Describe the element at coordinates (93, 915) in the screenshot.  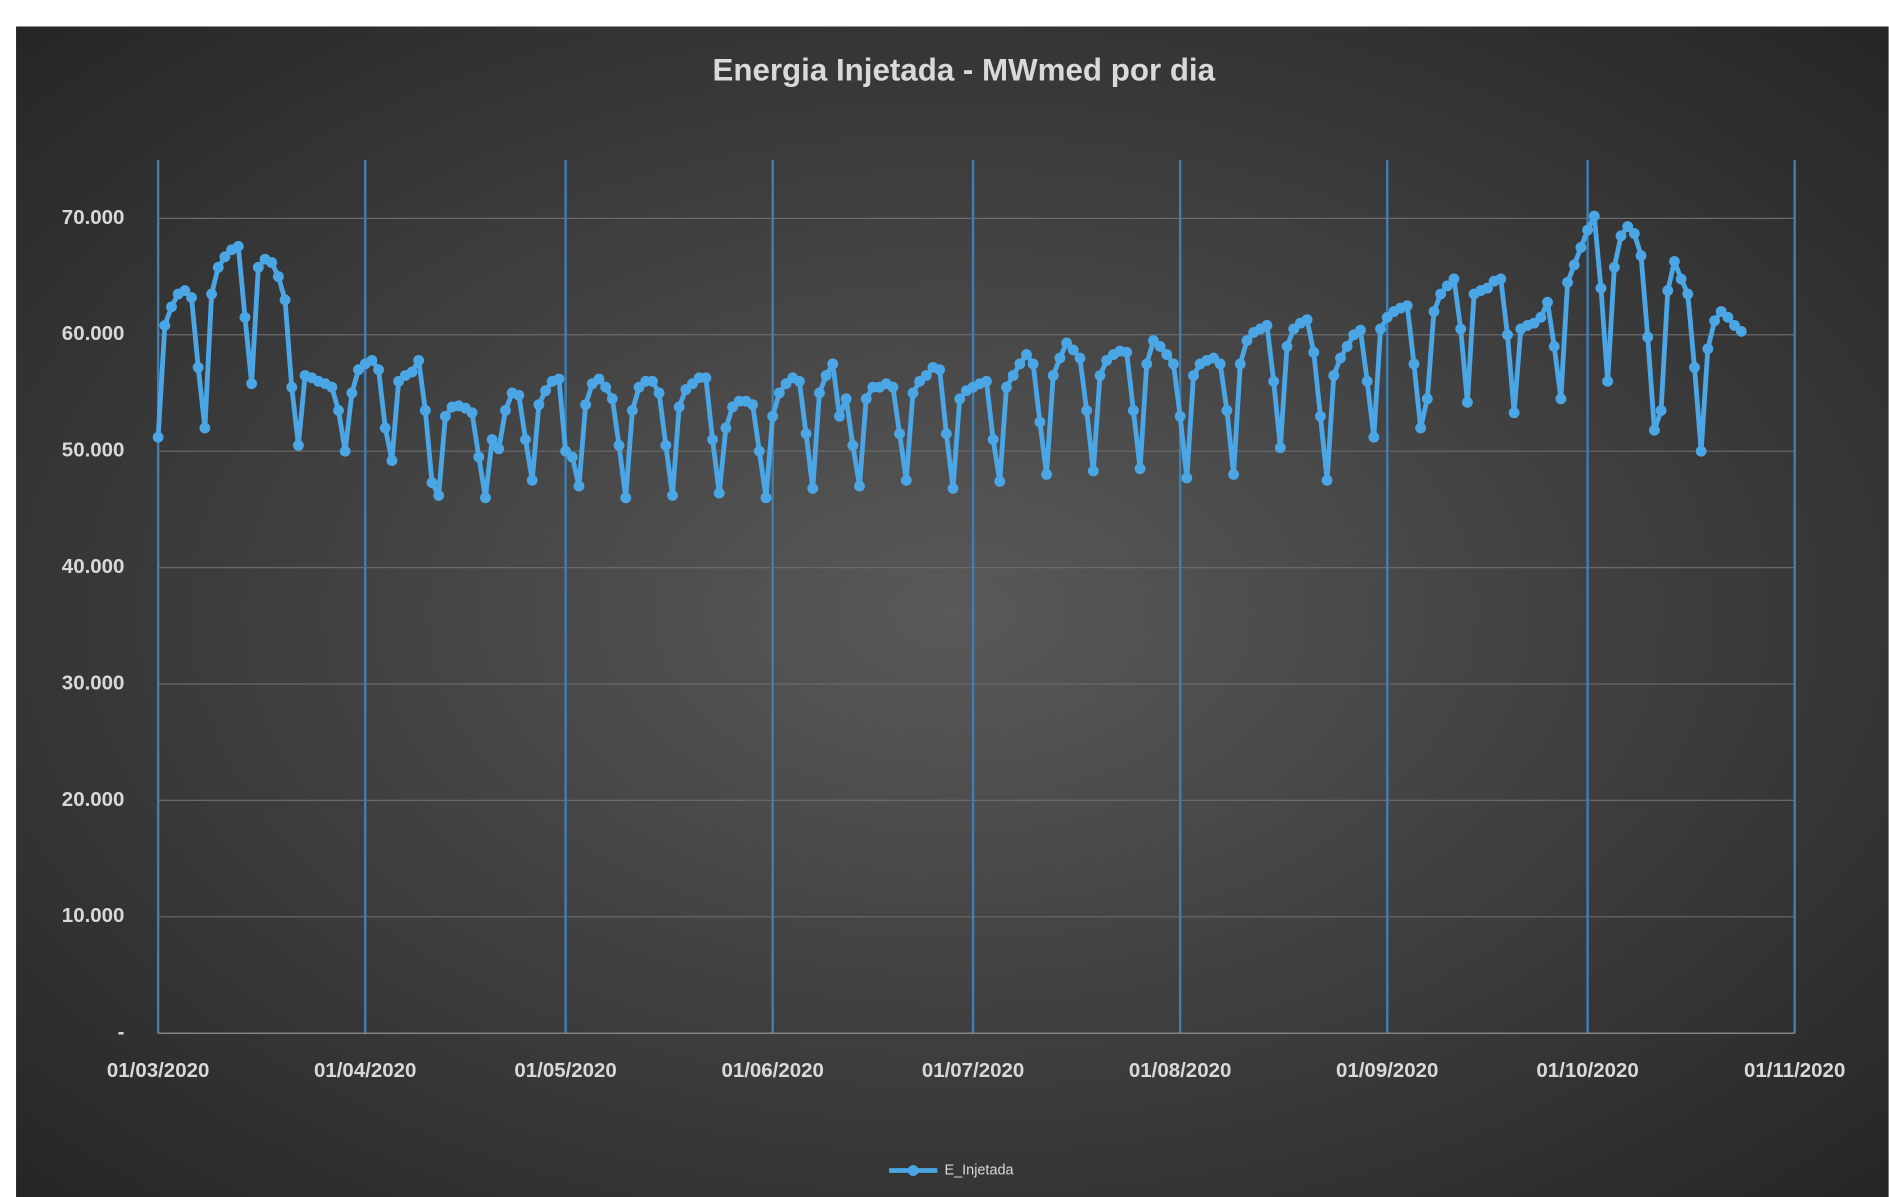
I see `y-tick-label: 10.000` at that location.